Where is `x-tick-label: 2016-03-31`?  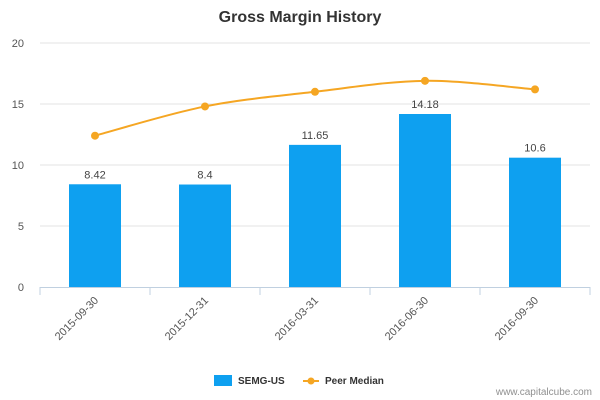
x-tick-label: 2016-03-31 is located at coordinates (297, 319).